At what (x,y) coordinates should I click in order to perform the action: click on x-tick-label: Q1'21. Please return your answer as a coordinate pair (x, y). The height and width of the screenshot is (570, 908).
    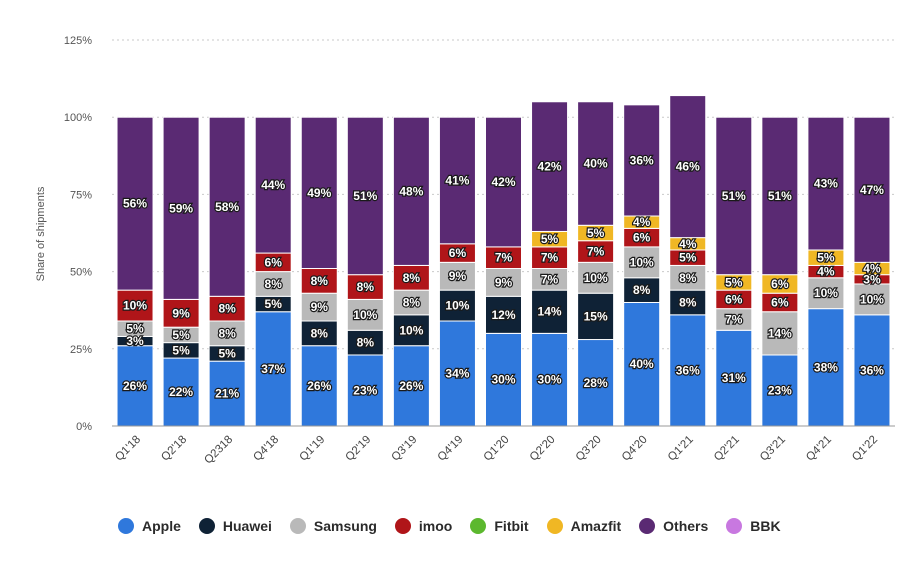
    Looking at the image, I should click on (681, 449).